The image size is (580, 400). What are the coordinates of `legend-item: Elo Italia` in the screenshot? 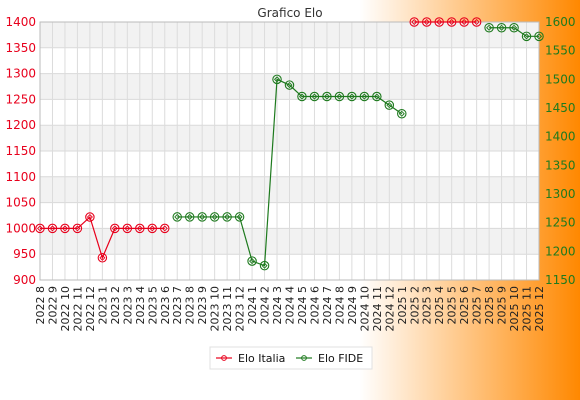 It's located at (250, 358).